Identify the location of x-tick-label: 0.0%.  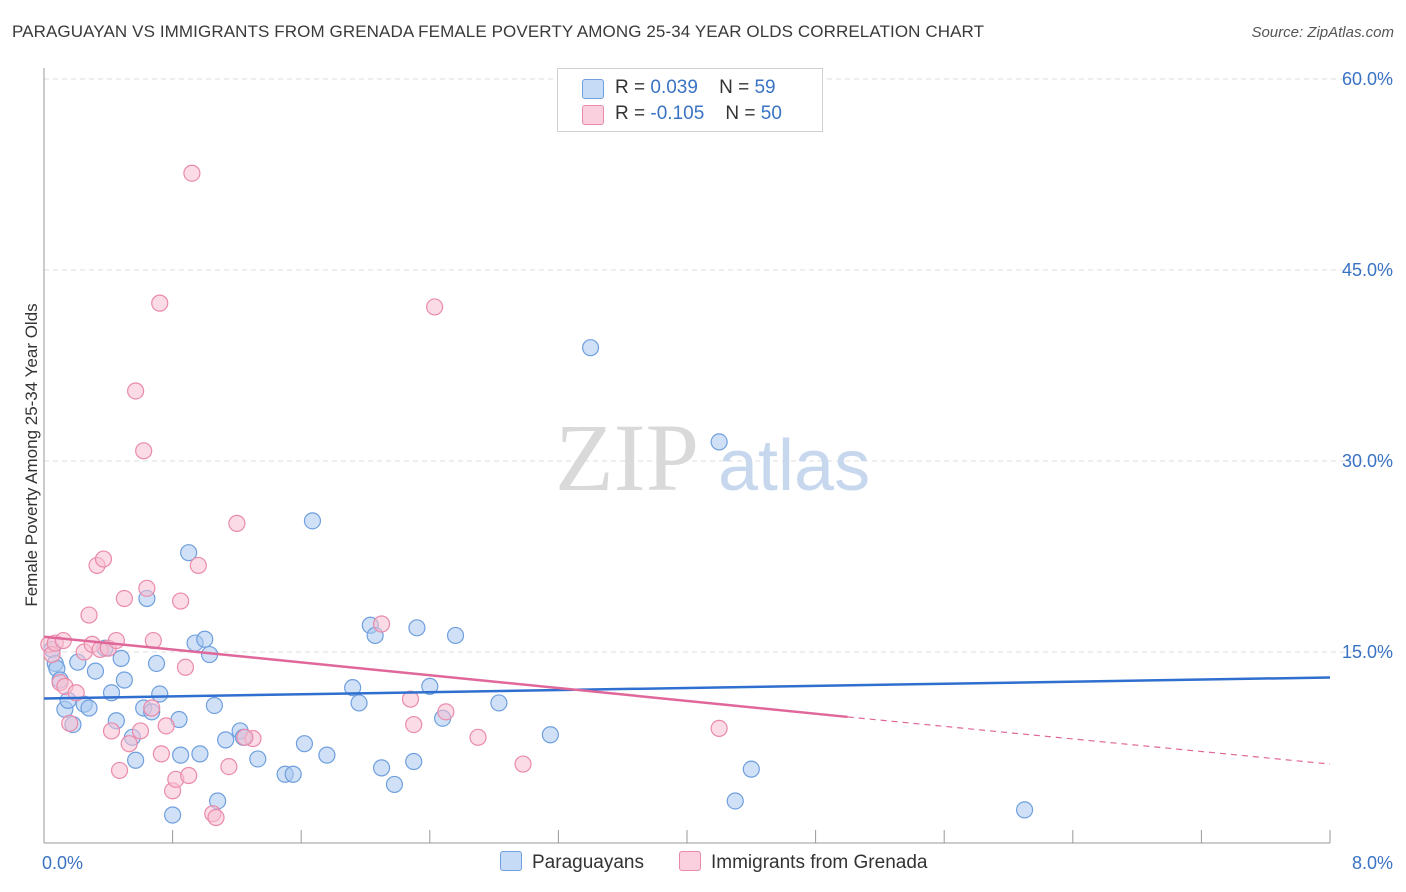
(62, 863).